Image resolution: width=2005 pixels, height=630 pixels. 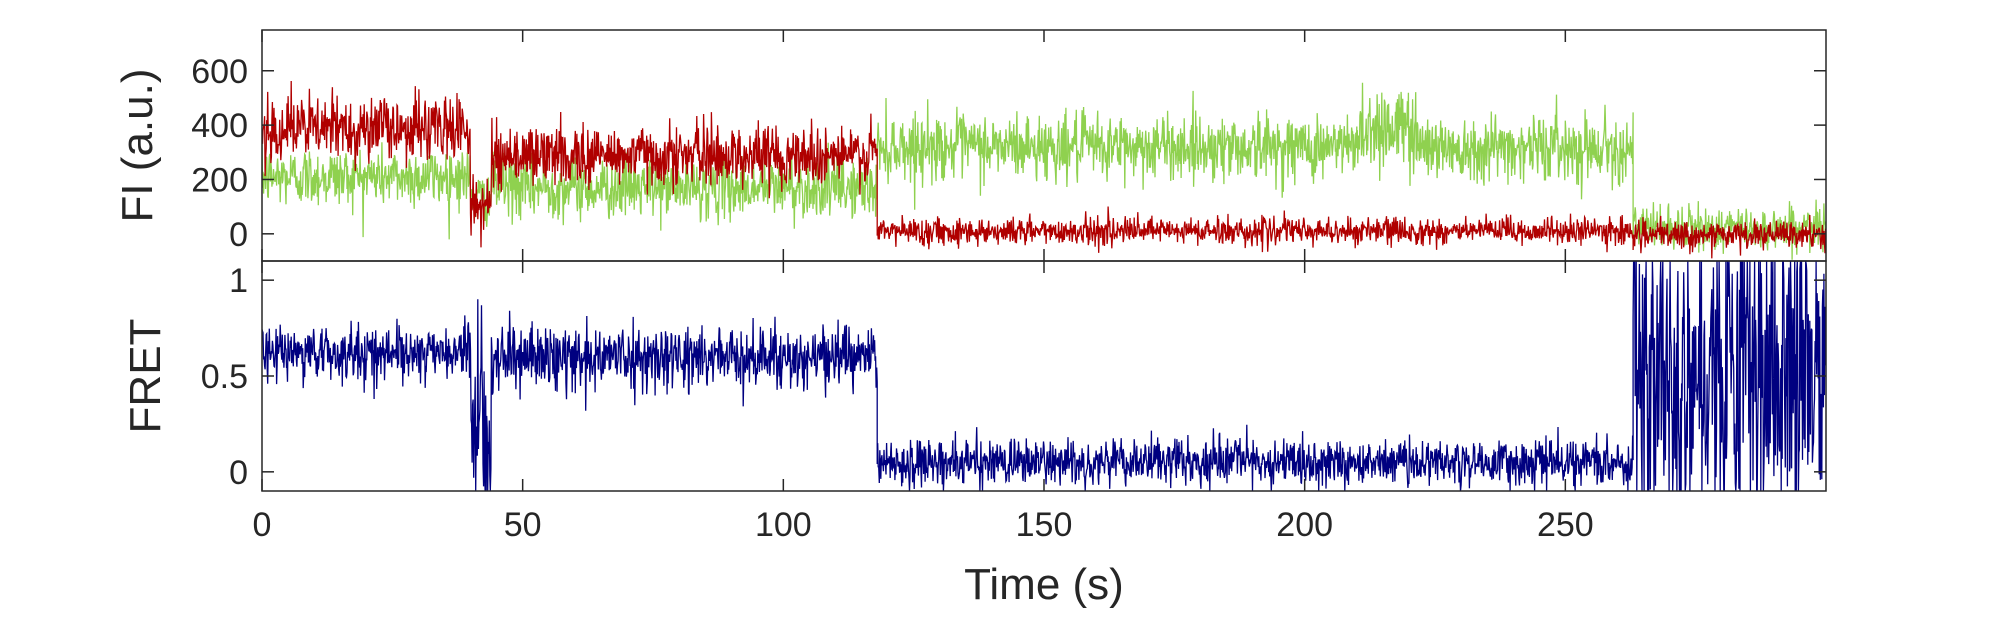 I want to click on y-axis-label: FI (a.u.), so click(x=137, y=145).